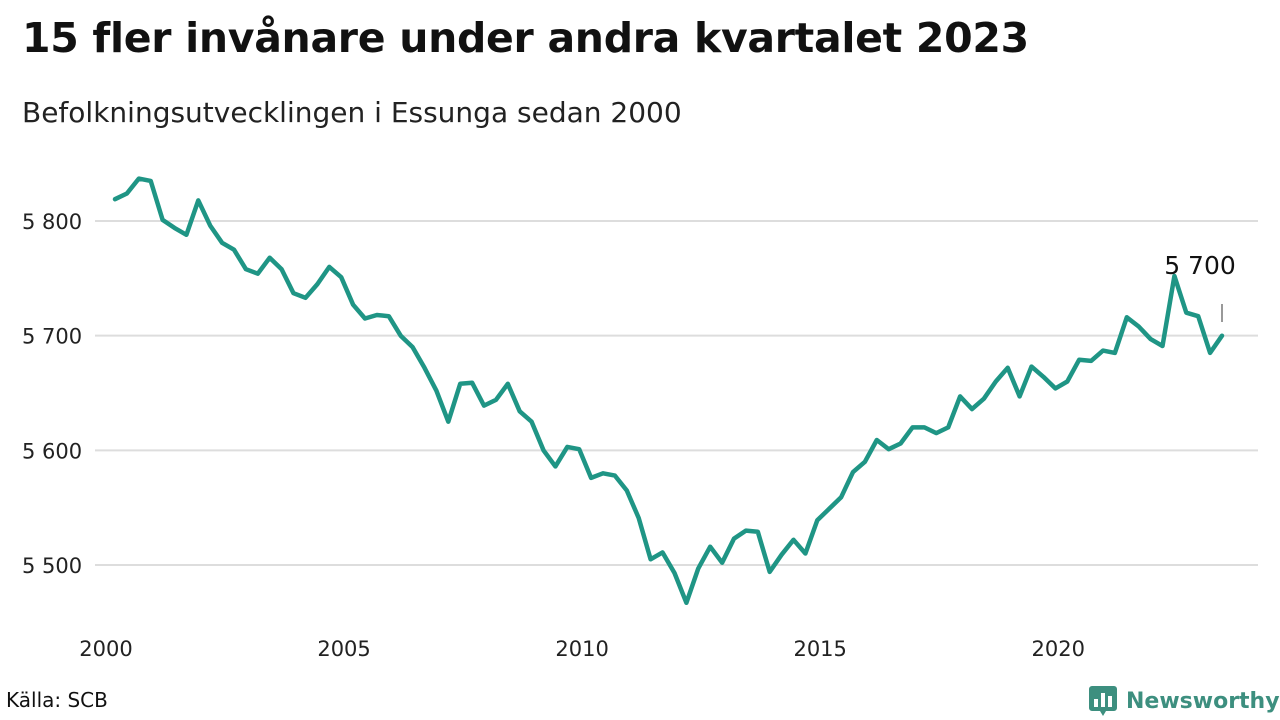 Image resolution: width=1280 pixels, height=720 pixels. I want to click on x-axis-ticks: 2000 2005 2010 2015 2020, so click(582, 649).